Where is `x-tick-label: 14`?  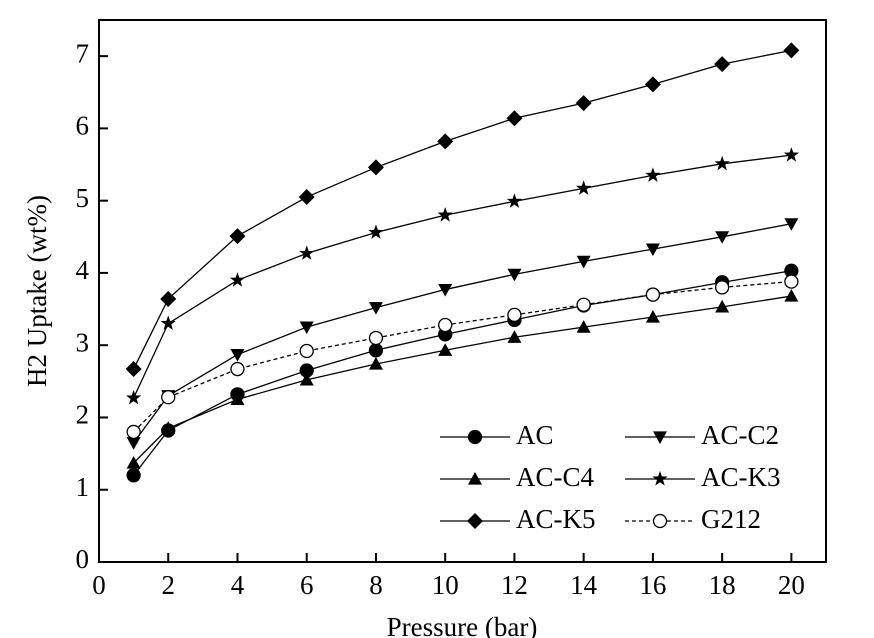
x-tick-label: 14 is located at coordinates (584, 585).